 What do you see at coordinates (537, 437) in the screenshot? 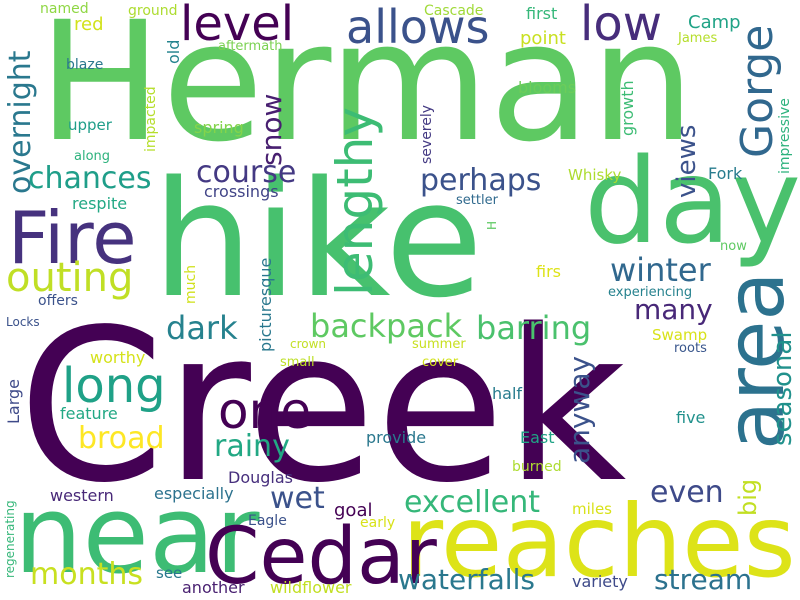
I see `word: East` at bounding box center [537, 437].